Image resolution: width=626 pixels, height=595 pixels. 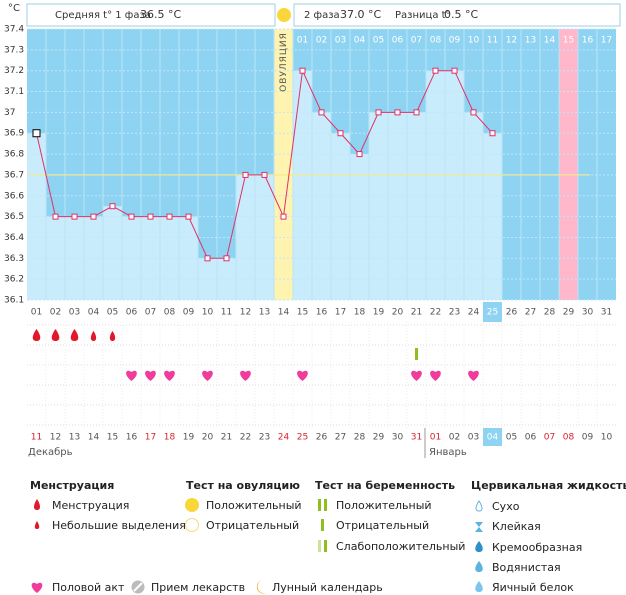 I want to click on cycle-day-label: 14, so click(x=550, y=41).